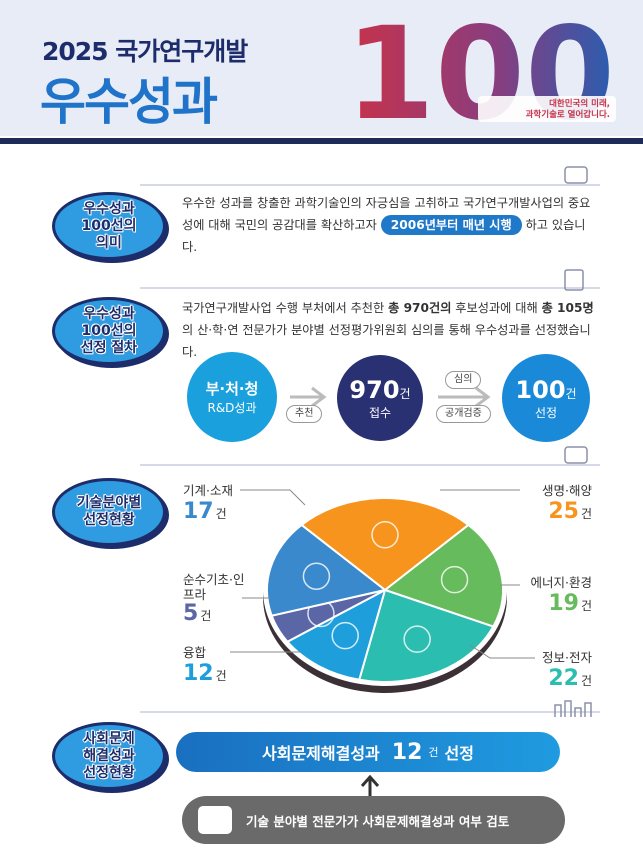  What do you see at coordinates (304, 414) in the screenshot?
I see `flow-step: 추천` at bounding box center [304, 414].